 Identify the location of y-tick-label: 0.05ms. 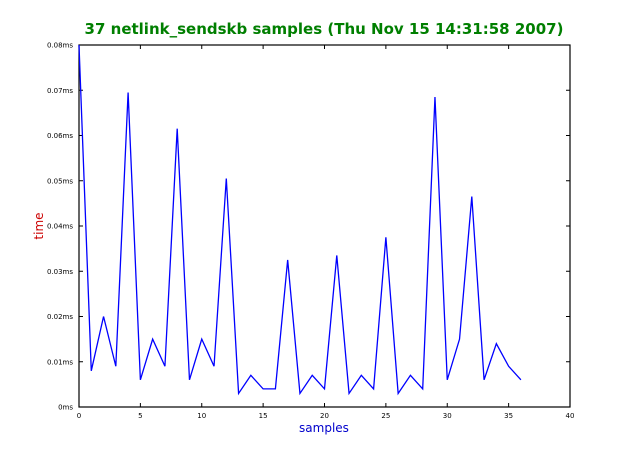
(60, 181).